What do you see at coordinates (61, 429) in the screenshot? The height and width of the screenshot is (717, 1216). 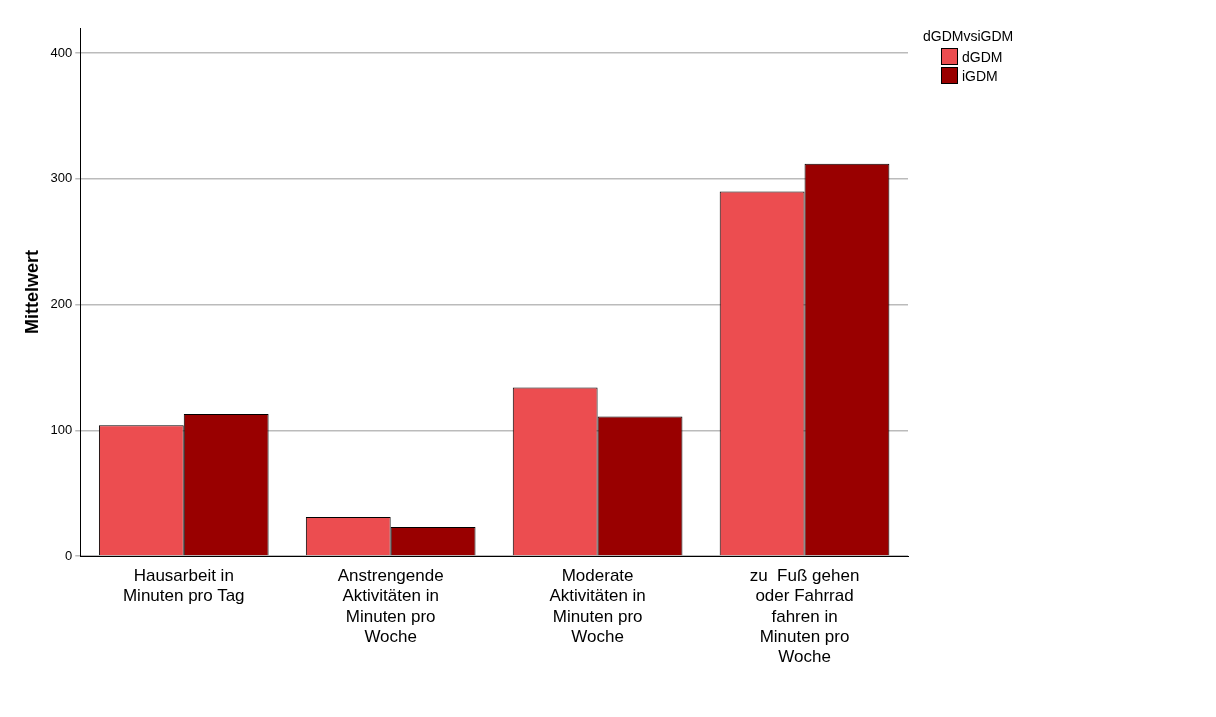 I see `y-tick-label: 100` at bounding box center [61, 429].